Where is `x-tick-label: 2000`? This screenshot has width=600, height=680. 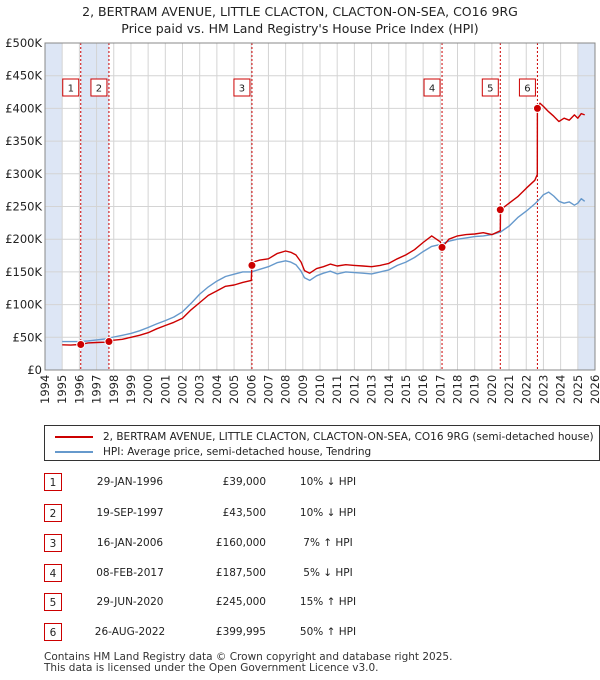
x-tick-label: 2000 is located at coordinates (148, 389).